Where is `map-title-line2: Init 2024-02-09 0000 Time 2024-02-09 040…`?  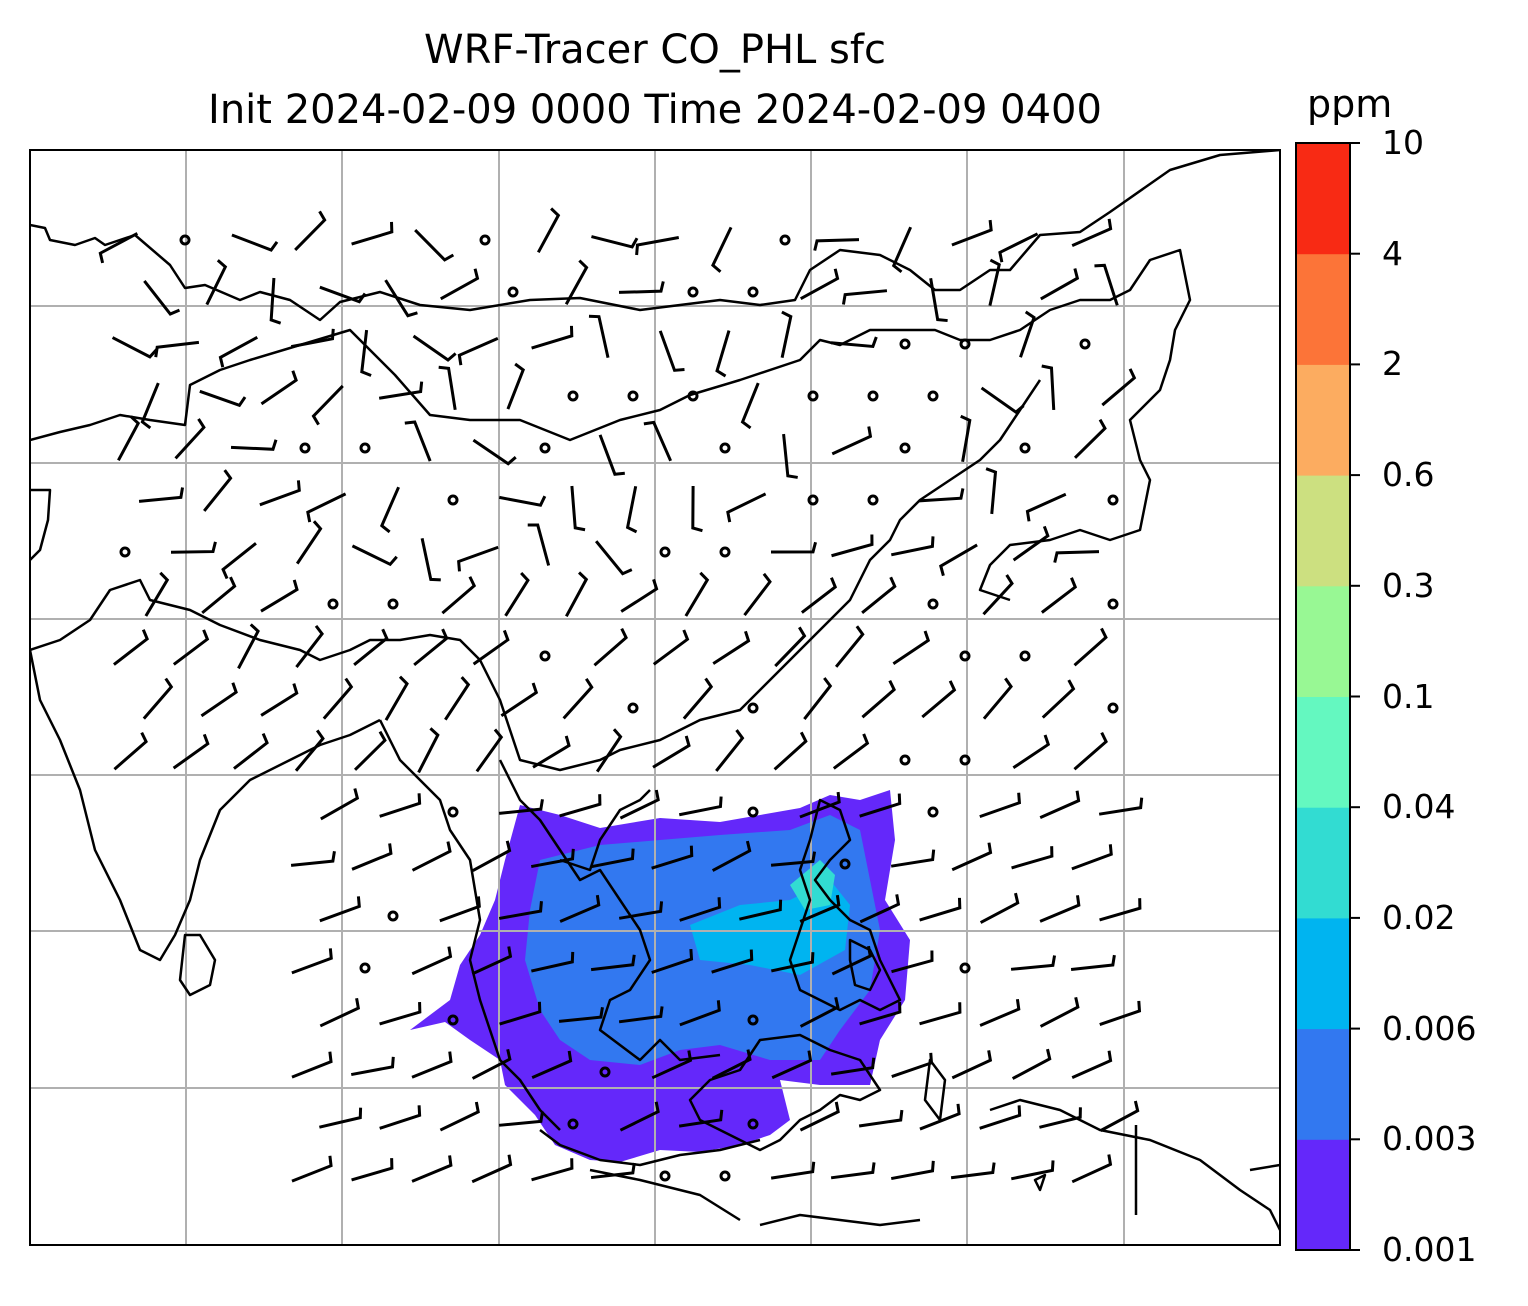 map-title-line2: Init 2024-02-09 0000 Time 2024-02-09 040… is located at coordinates (655, 110).